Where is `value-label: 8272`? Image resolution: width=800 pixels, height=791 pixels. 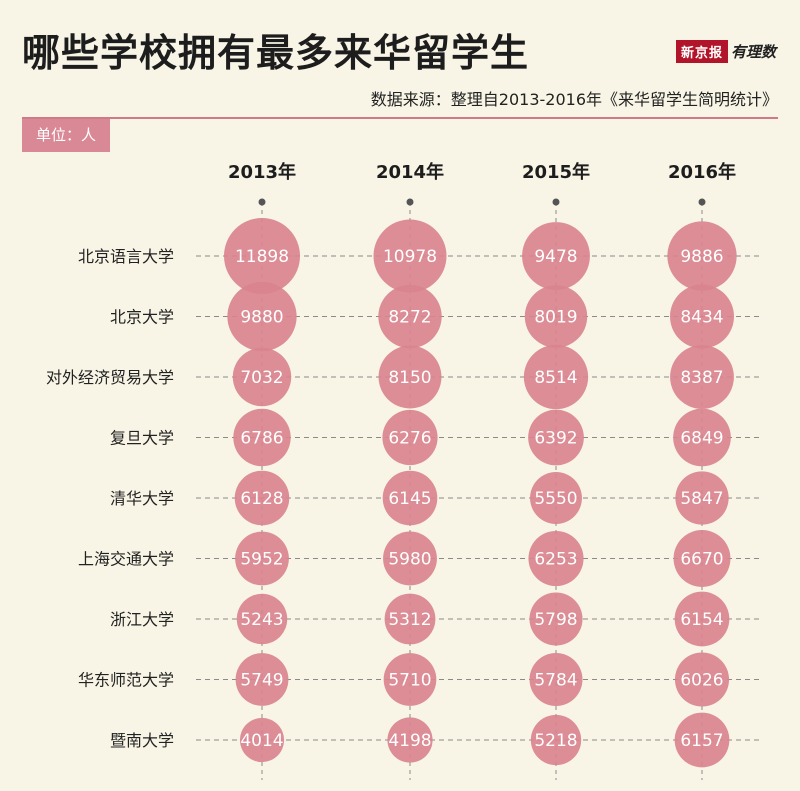
value-label: 8272 is located at coordinates (409, 318).